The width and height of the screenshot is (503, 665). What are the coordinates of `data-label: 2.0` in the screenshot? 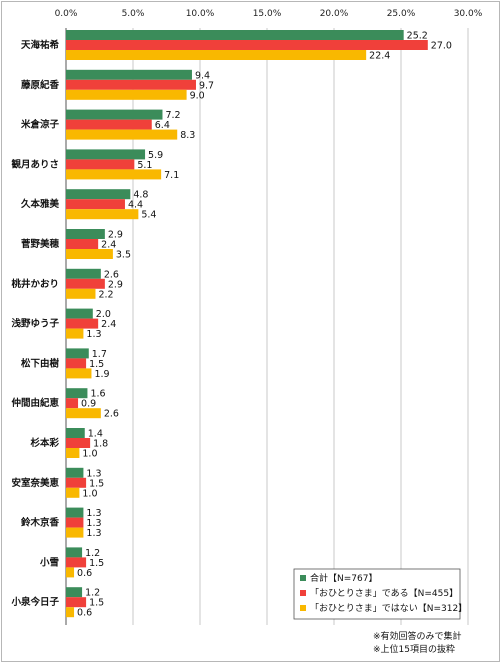 It's located at (103, 314).